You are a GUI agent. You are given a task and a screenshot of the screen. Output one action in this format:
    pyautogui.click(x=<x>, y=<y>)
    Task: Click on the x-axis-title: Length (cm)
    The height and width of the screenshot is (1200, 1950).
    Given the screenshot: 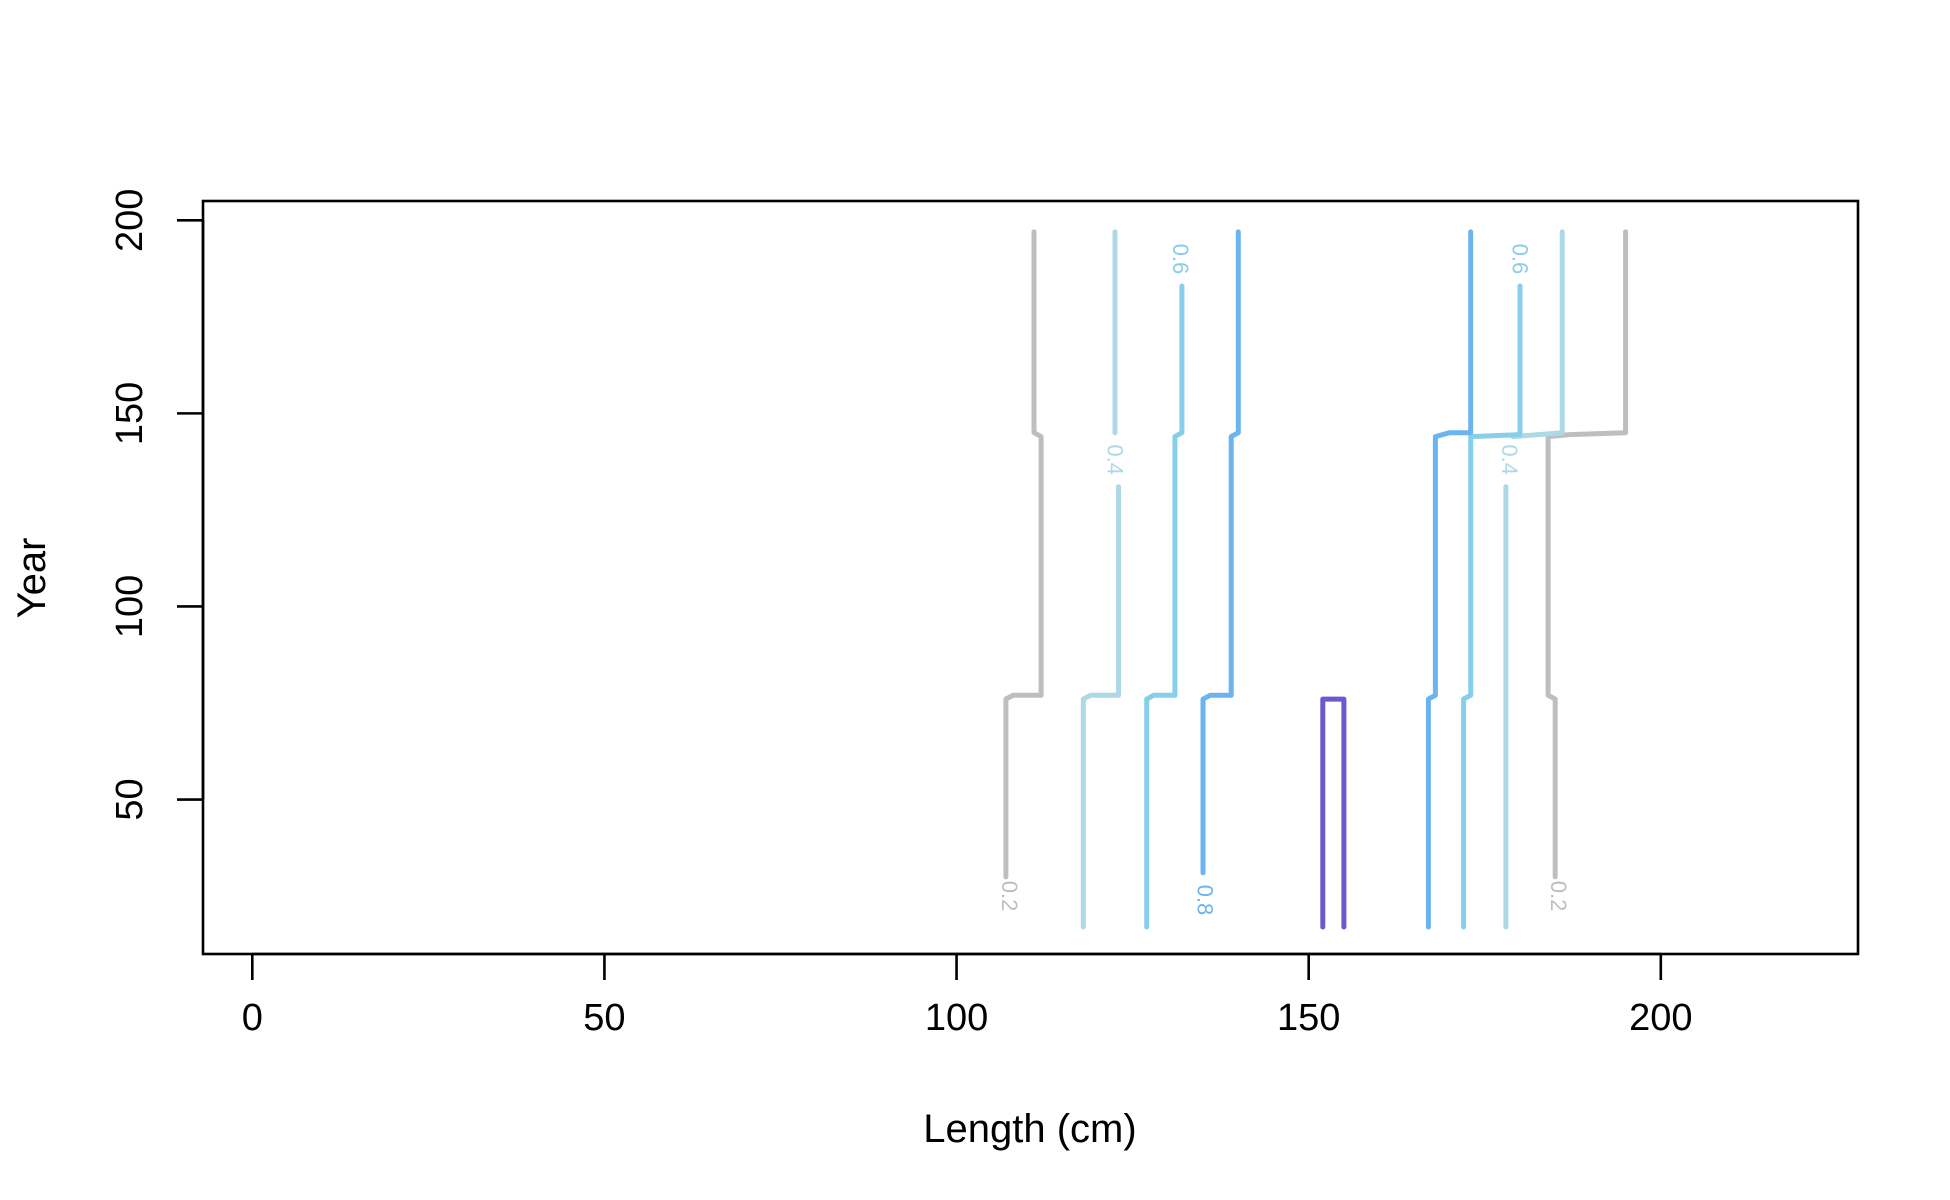 What is the action you would take?
    pyautogui.click(x=1029, y=1129)
    